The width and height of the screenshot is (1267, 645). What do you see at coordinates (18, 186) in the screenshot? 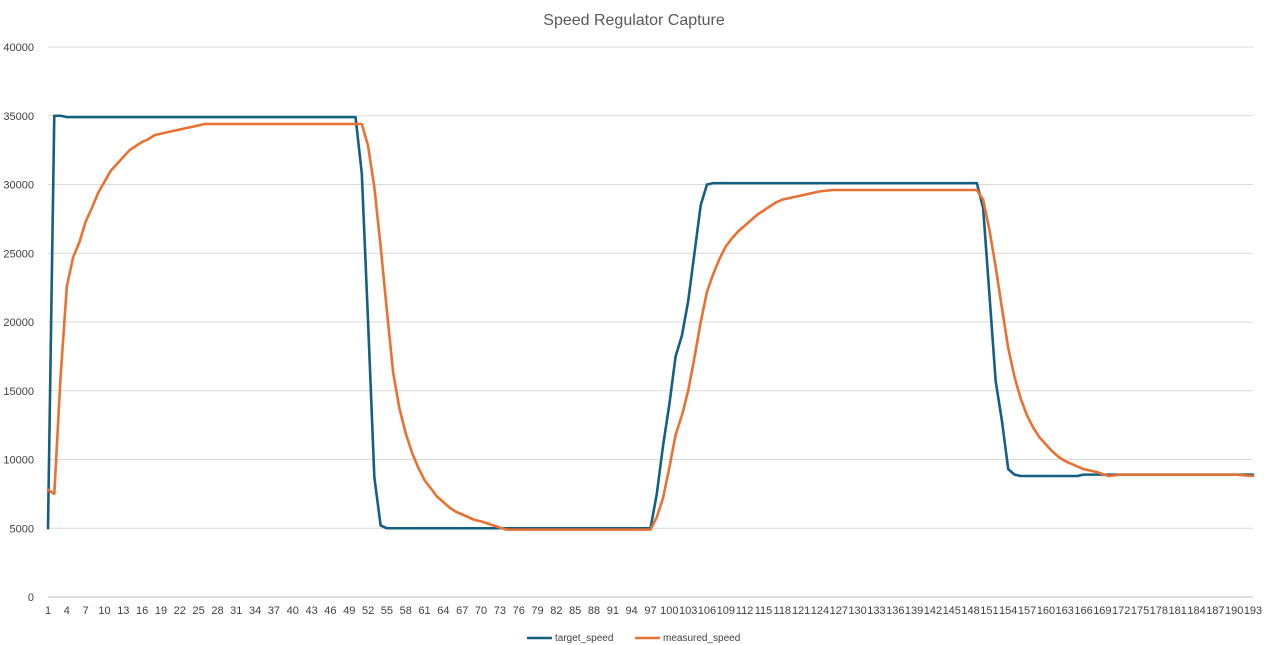
I see `y-tick-label: 30000` at bounding box center [18, 186].